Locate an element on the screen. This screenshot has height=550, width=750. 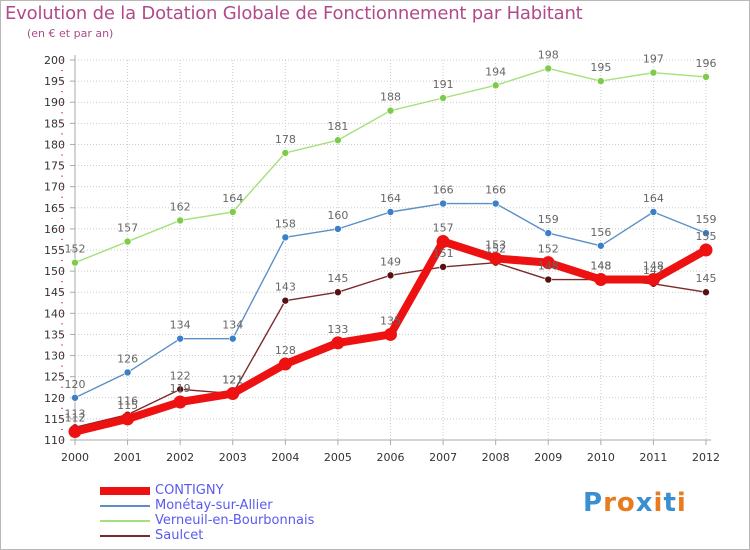
y-tick-label: 160 is located at coordinates (54, 229).